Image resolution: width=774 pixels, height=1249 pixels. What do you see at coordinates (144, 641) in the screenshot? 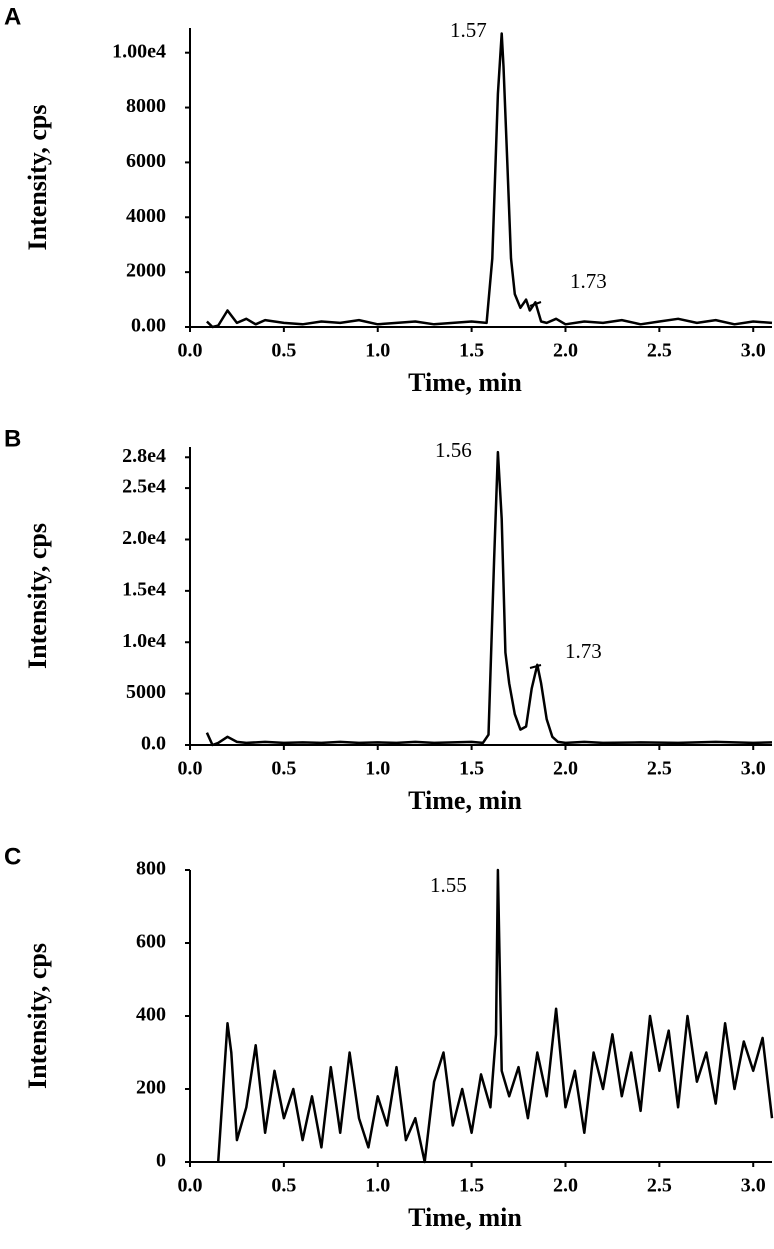
I see `y-tick-label: 1.0e4` at bounding box center [144, 641].